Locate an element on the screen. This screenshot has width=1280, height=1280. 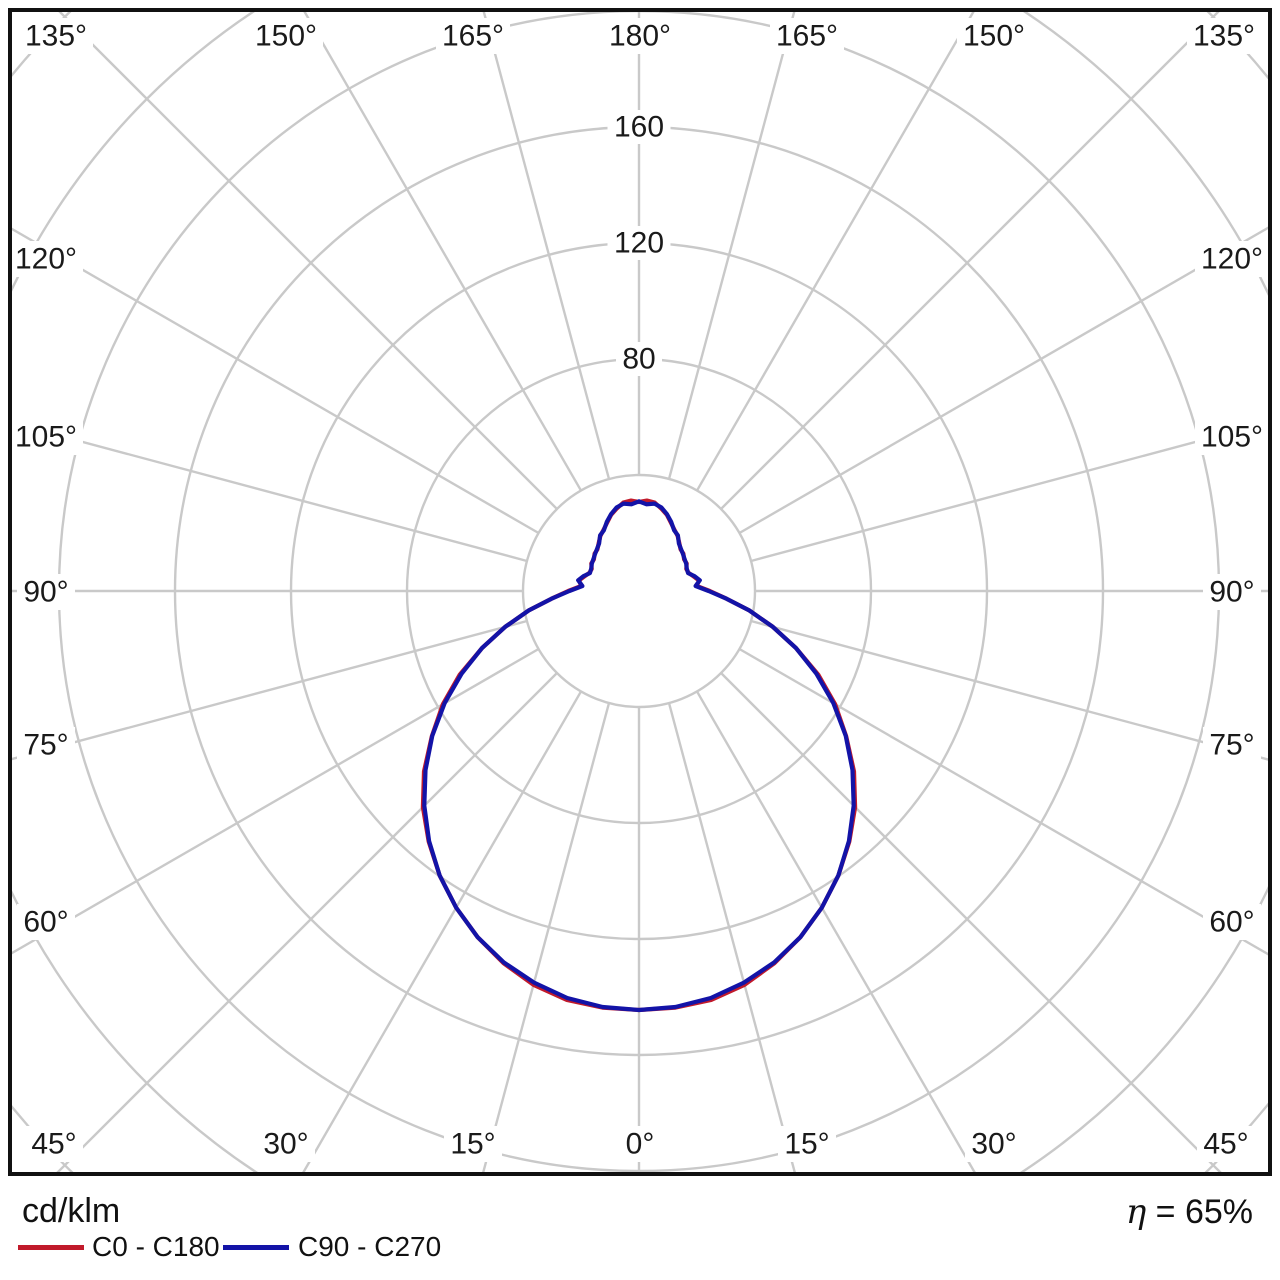
efficiency-label: η = 65% is located at coordinates (1189, 1212).